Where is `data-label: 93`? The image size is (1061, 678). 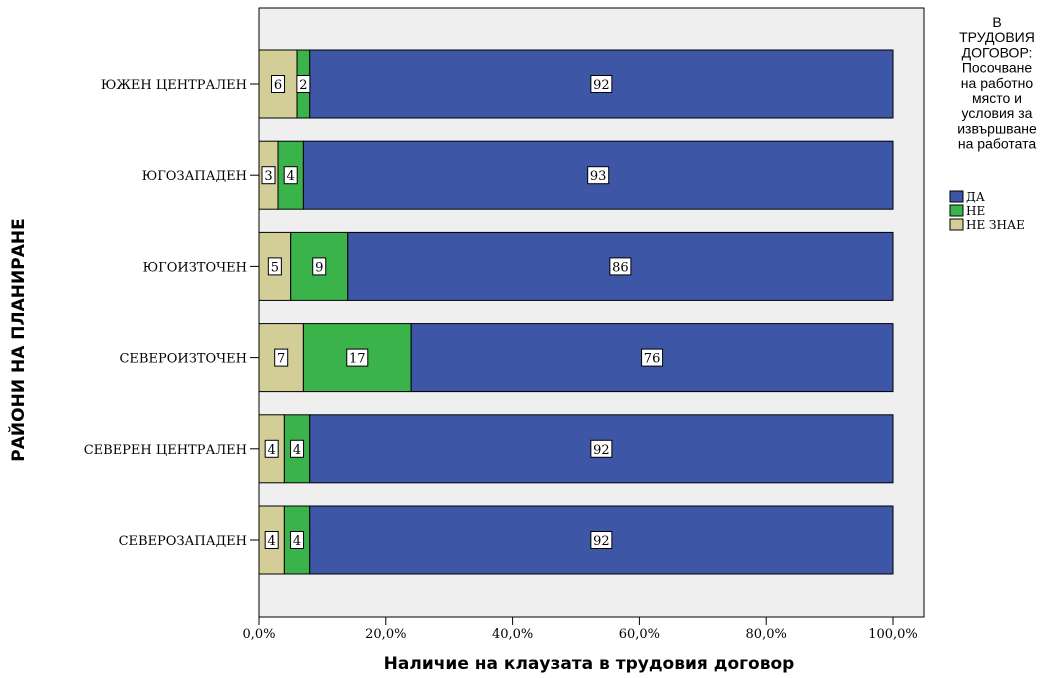
data-label: 93 is located at coordinates (598, 176).